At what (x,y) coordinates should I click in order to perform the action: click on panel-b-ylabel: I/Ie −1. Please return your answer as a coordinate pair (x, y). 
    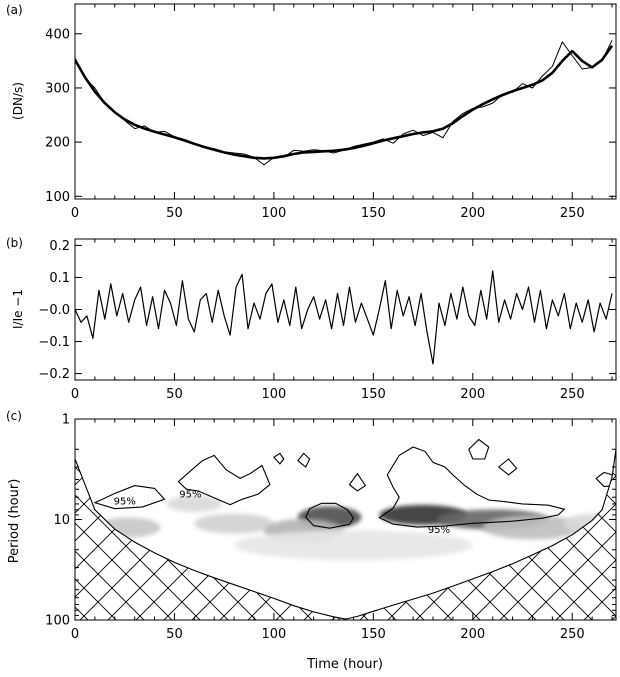
    Looking at the image, I should click on (18, 309).